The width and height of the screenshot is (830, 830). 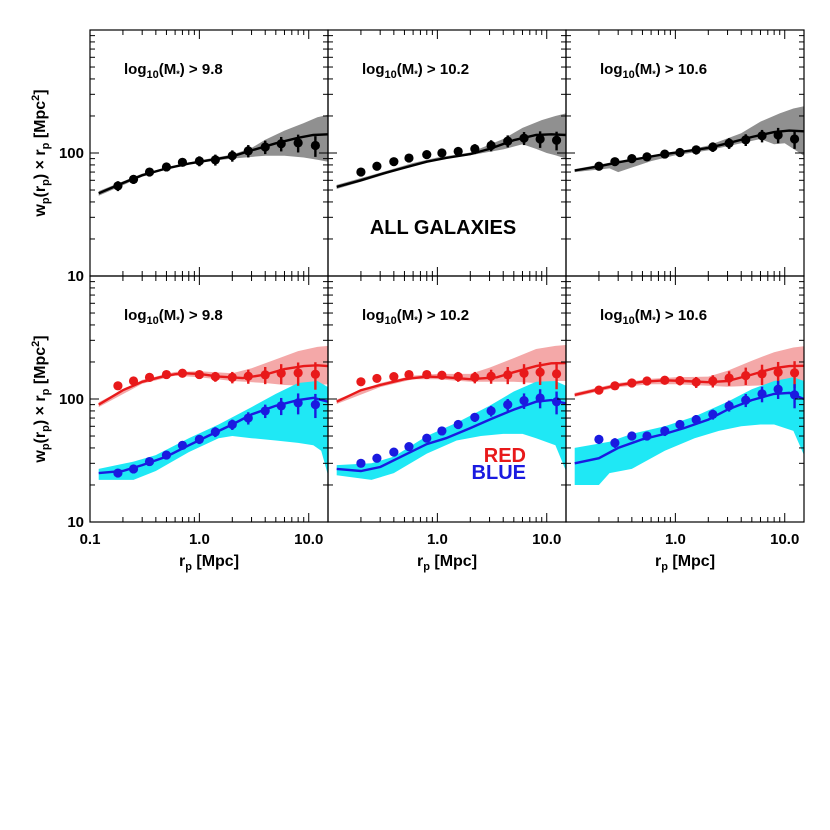 What do you see at coordinates (213, 412) in the screenshot?
I see `panel-plot-area` at bounding box center [213, 412].